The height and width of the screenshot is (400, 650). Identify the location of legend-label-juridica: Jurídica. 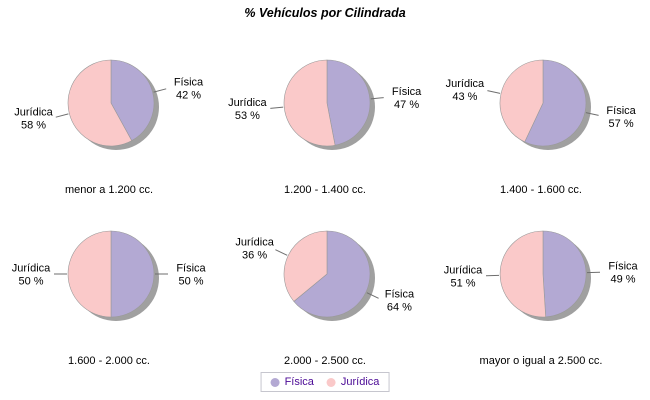
(360, 382).